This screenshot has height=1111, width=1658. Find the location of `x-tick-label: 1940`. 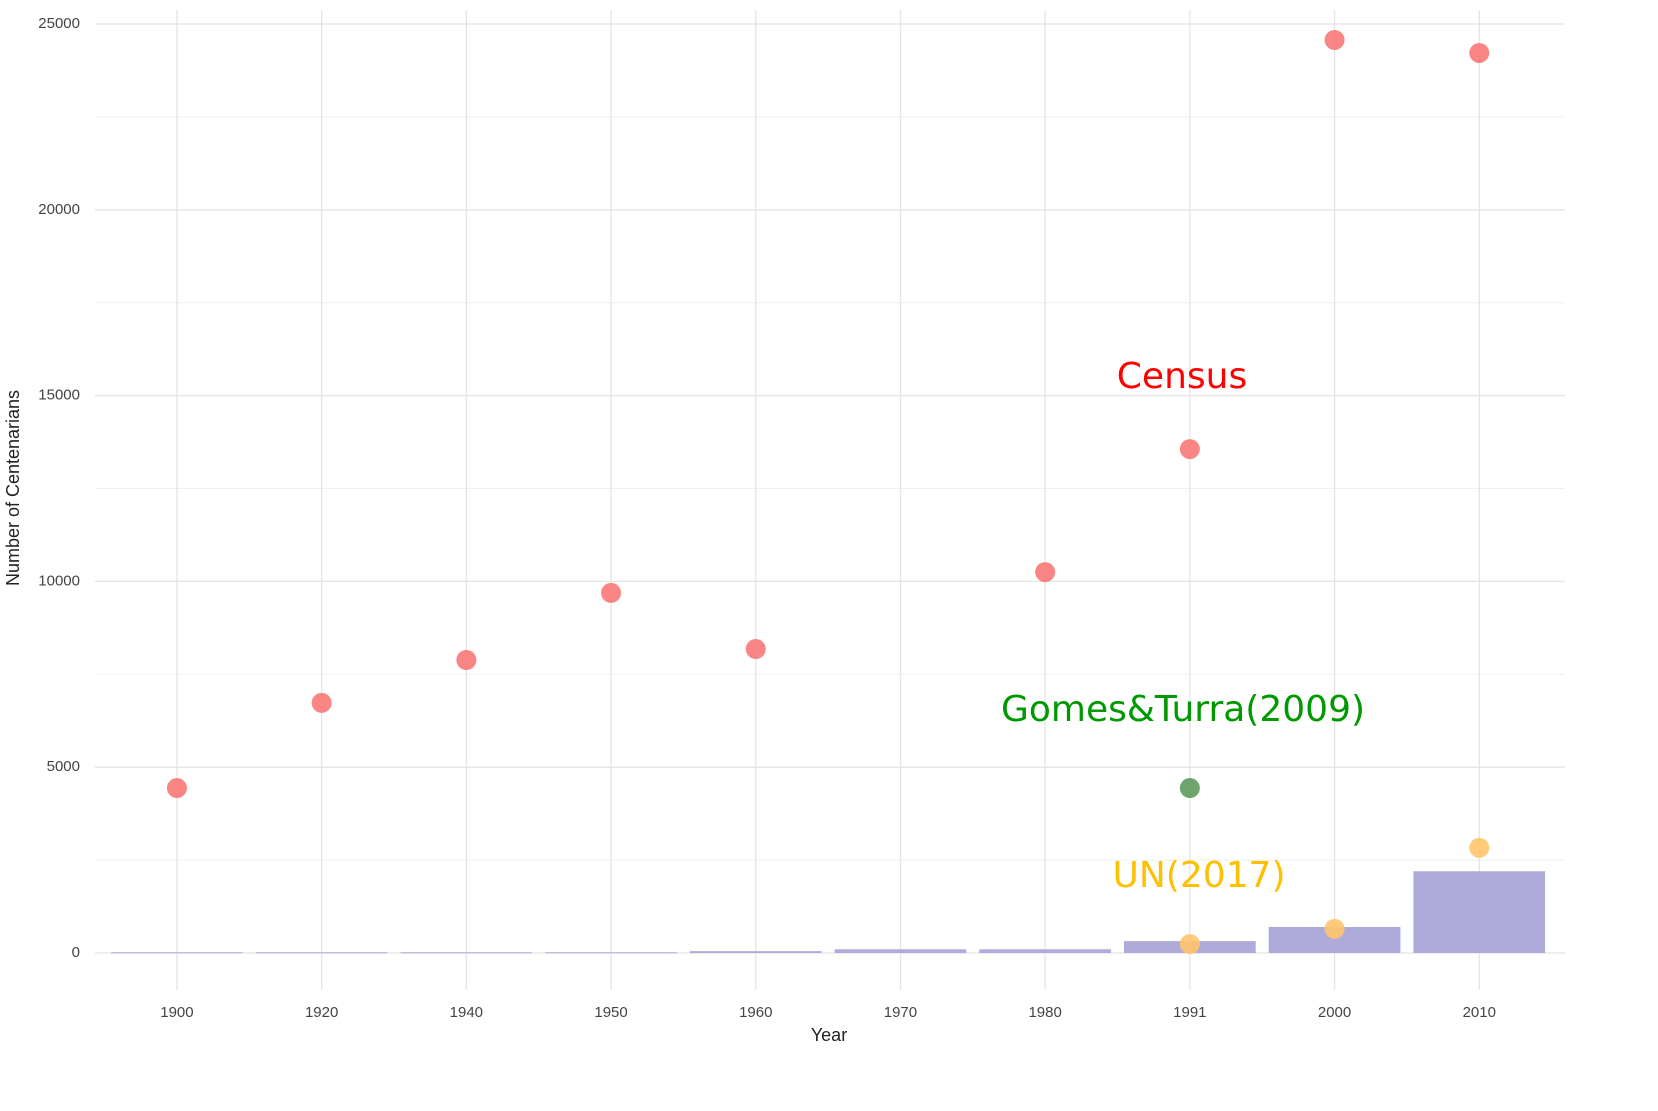

x-tick-label: 1940 is located at coordinates (466, 1012).